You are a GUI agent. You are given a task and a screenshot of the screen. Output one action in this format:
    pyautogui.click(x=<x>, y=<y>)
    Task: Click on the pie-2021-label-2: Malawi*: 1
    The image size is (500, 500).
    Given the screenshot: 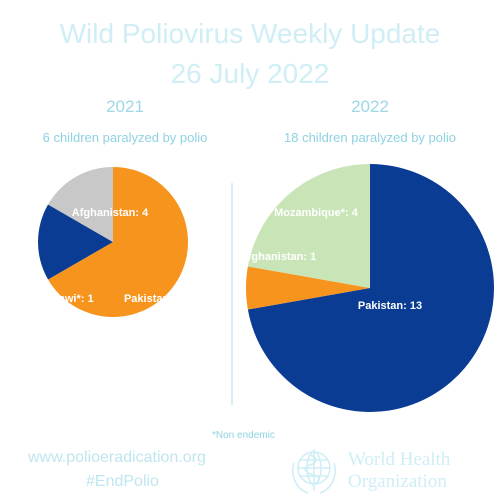 What is the action you would take?
    pyautogui.click(x=66, y=299)
    